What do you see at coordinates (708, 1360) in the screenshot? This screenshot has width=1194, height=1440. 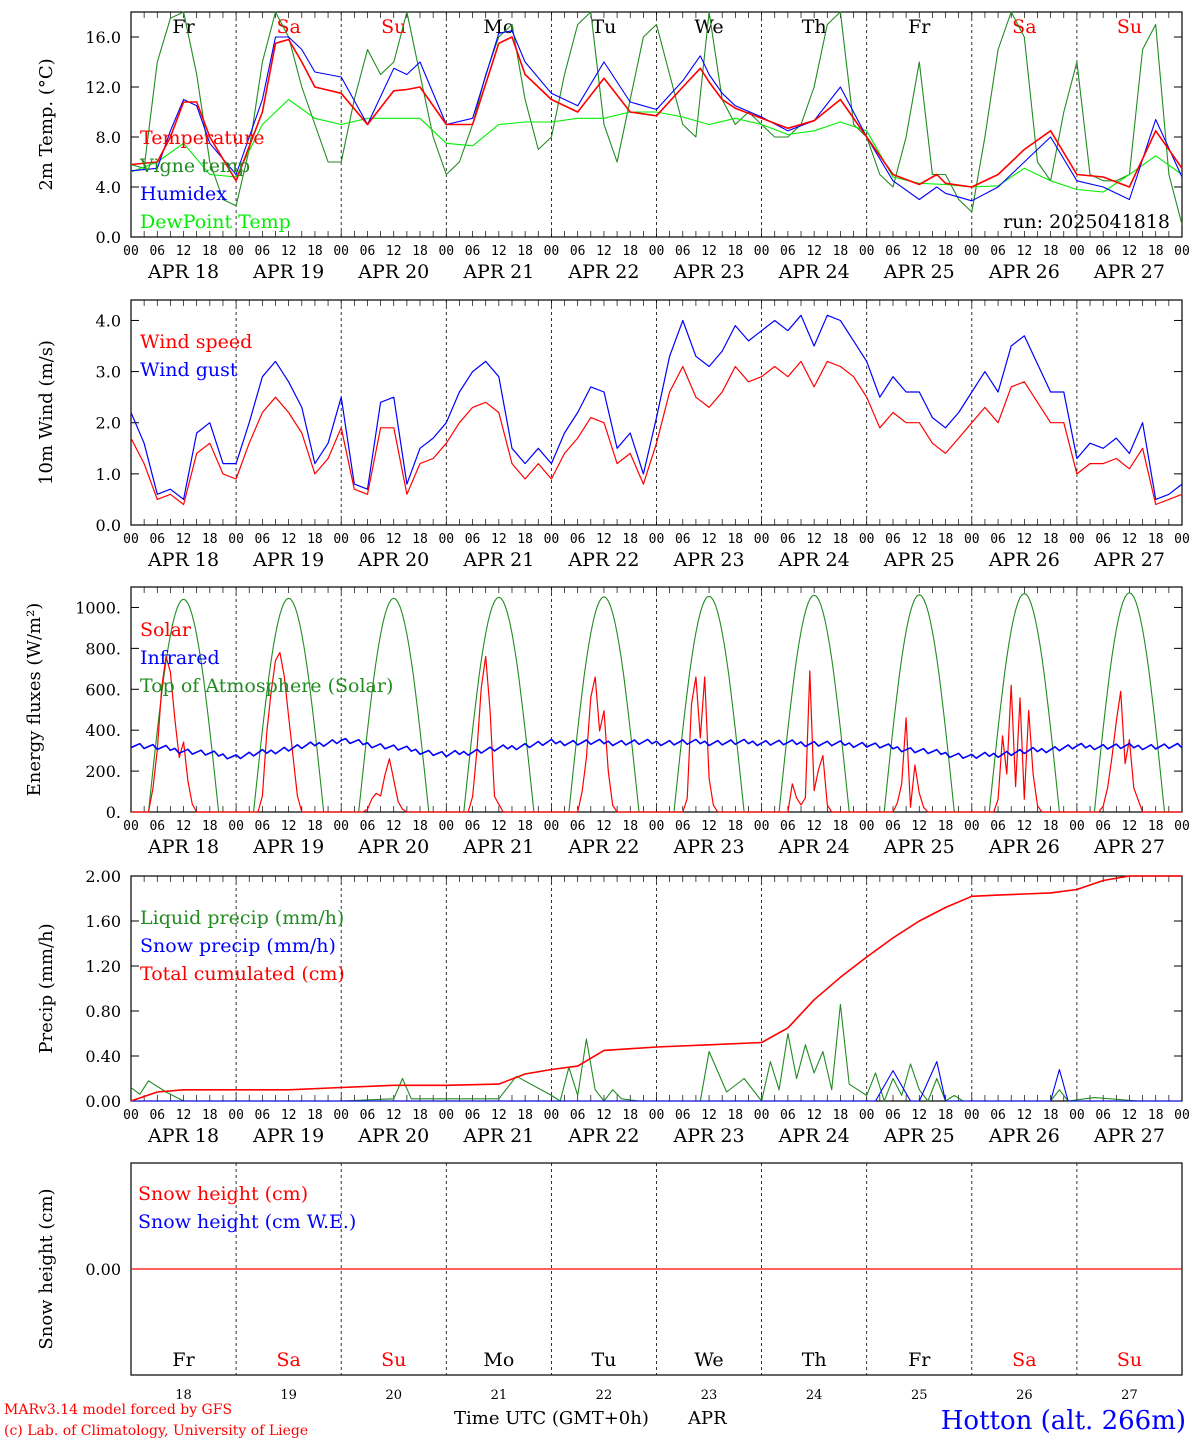 I see `weekday-label: We` at bounding box center [708, 1360].